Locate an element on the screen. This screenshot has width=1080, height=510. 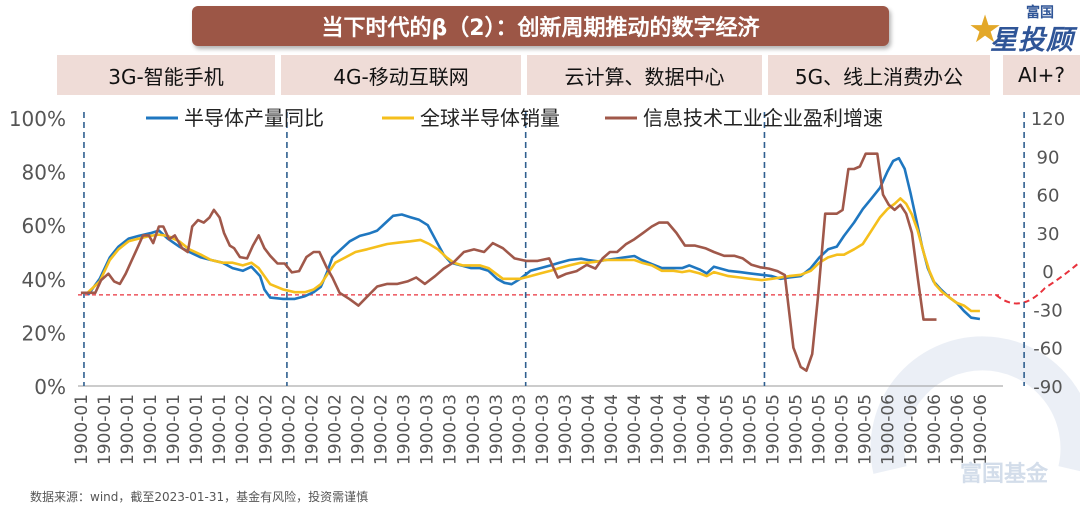
era-label-5g: 5G、线上消费办公 is located at coordinates (879, 75).